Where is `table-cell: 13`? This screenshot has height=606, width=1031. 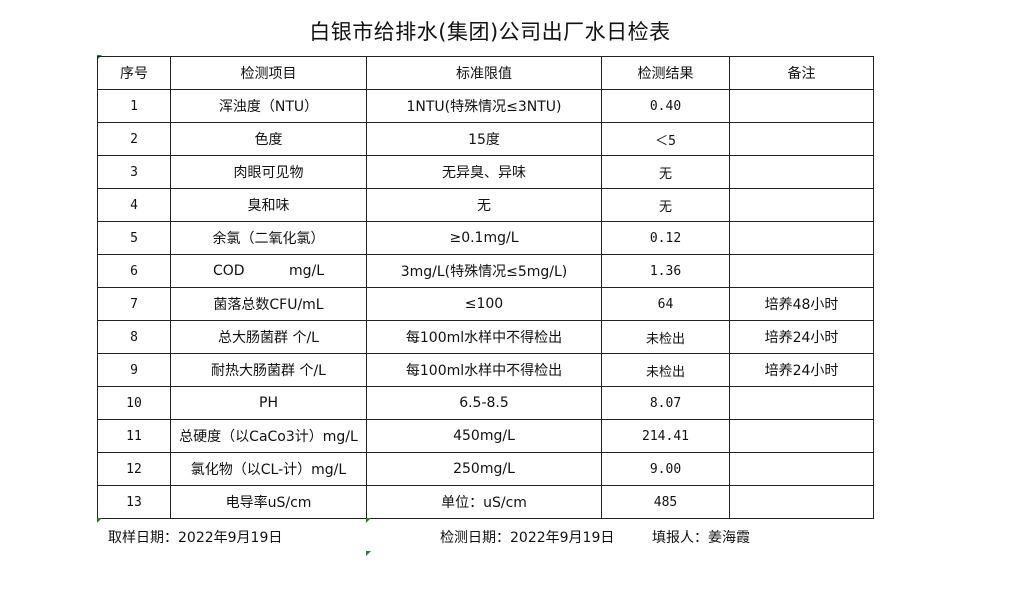
table-cell: 13 is located at coordinates (134, 502).